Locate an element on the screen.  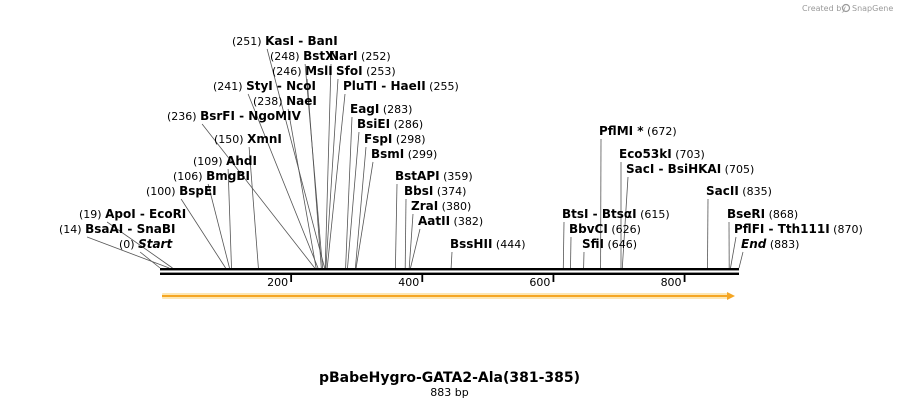
leader-line-pflfi-tth111i is located at coordinates (733, 252).